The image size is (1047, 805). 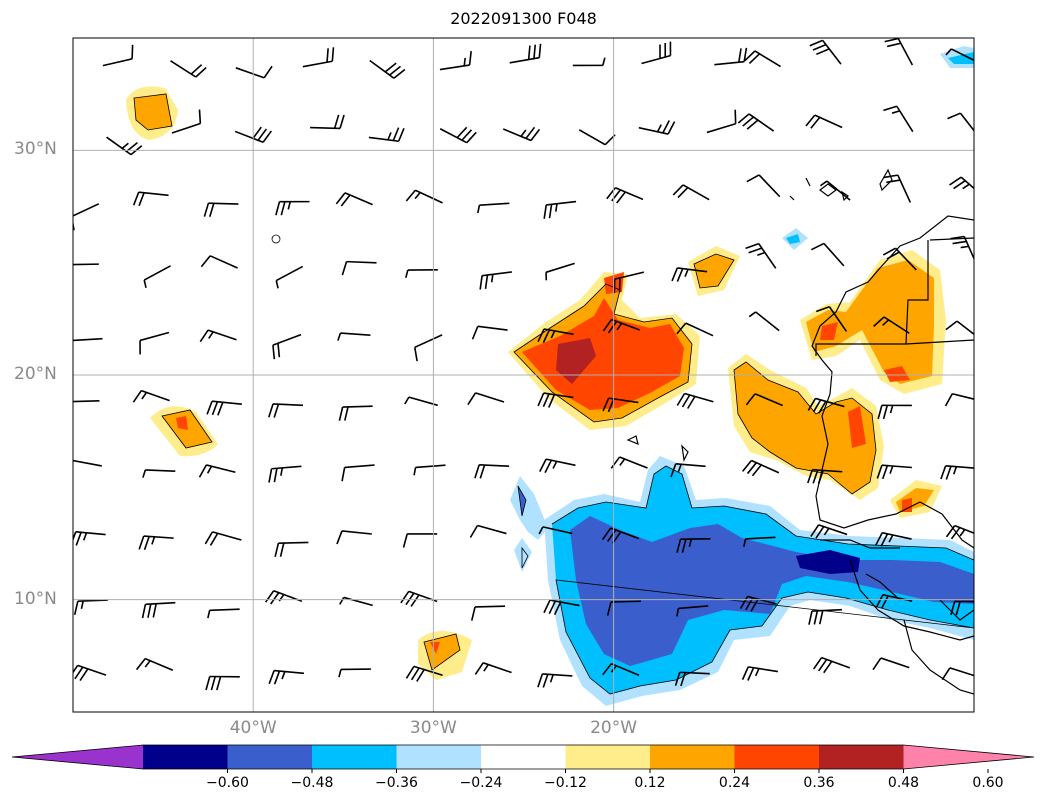 What do you see at coordinates (433, 728) in the screenshot?
I see `longitude-label: 30°W` at bounding box center [433, 728].